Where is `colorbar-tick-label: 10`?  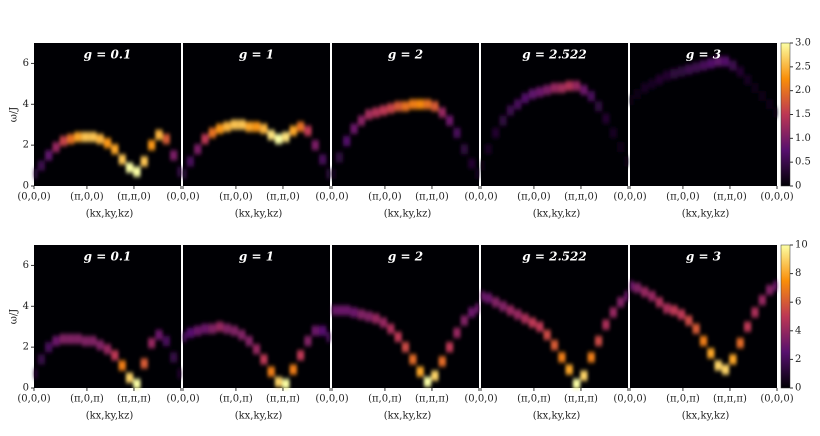
colorbar-tick-label: 10 is located at coordinates (801, 245).